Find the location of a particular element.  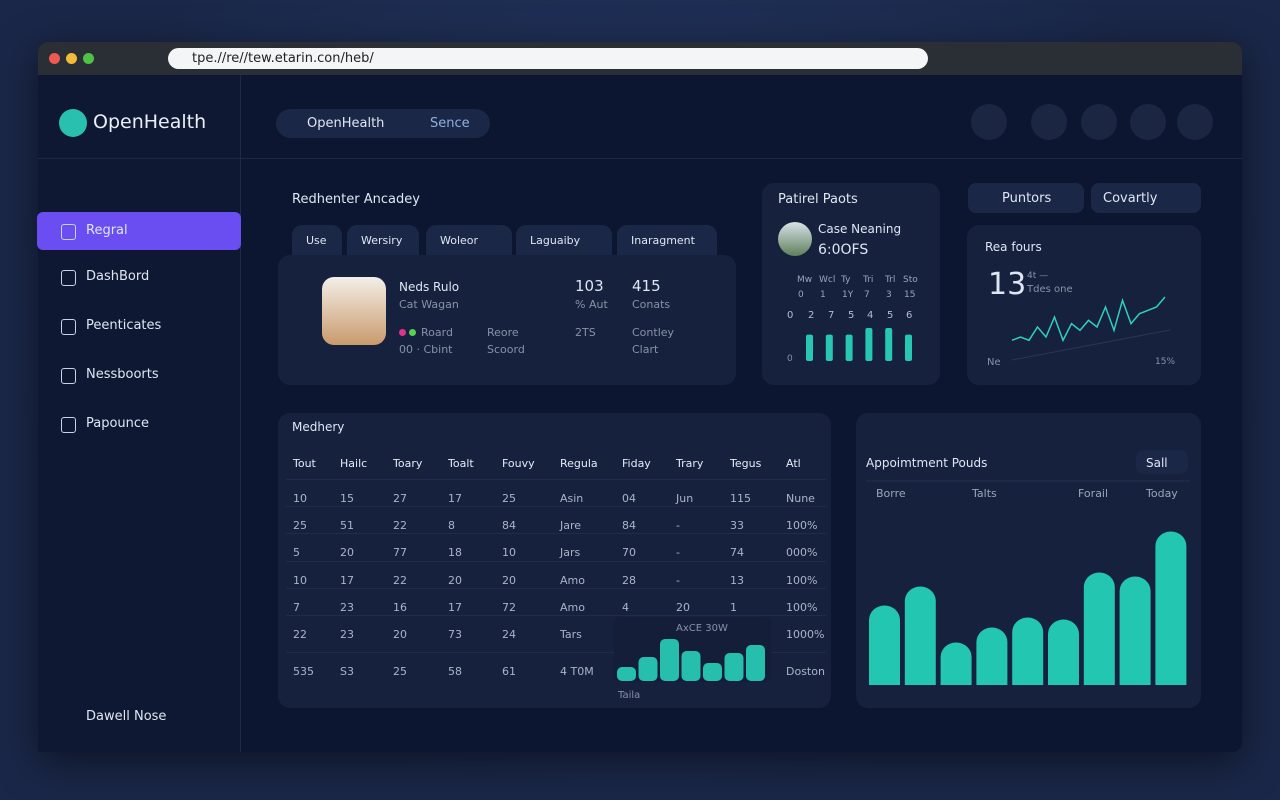

table-header: Toary is located at coordinates (408, 463).